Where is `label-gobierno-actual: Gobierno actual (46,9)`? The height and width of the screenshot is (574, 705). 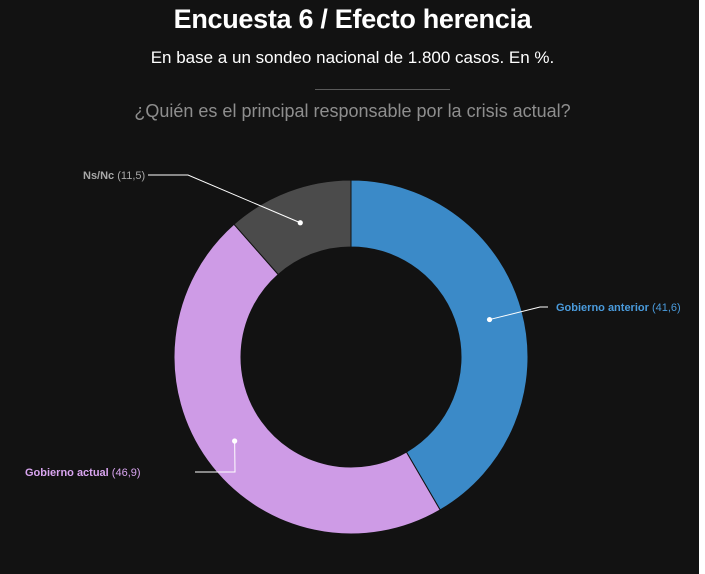 label-gobierno-actual: Gobierno actual (46,9) is located at coordinates (83, 473).